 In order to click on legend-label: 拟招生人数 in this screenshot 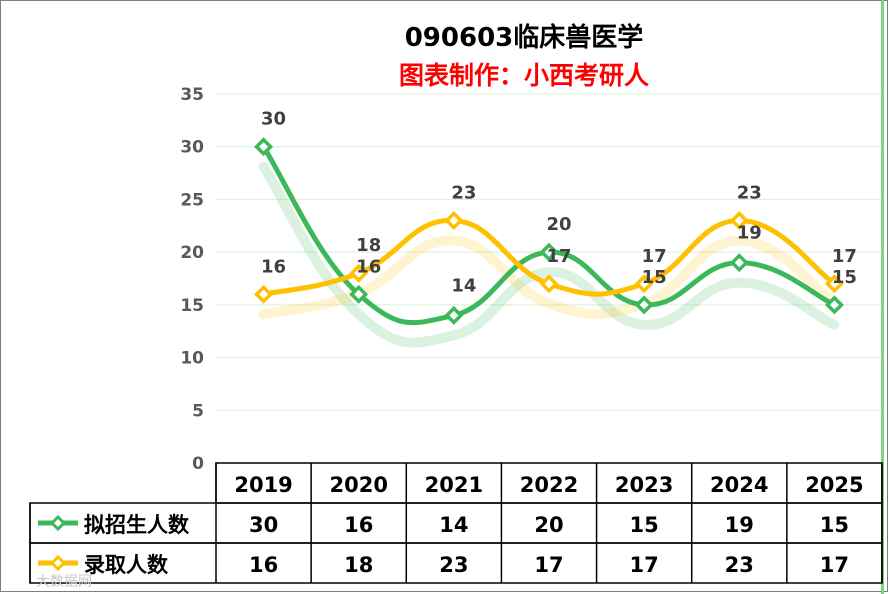, I will do `click(137, 525)`.